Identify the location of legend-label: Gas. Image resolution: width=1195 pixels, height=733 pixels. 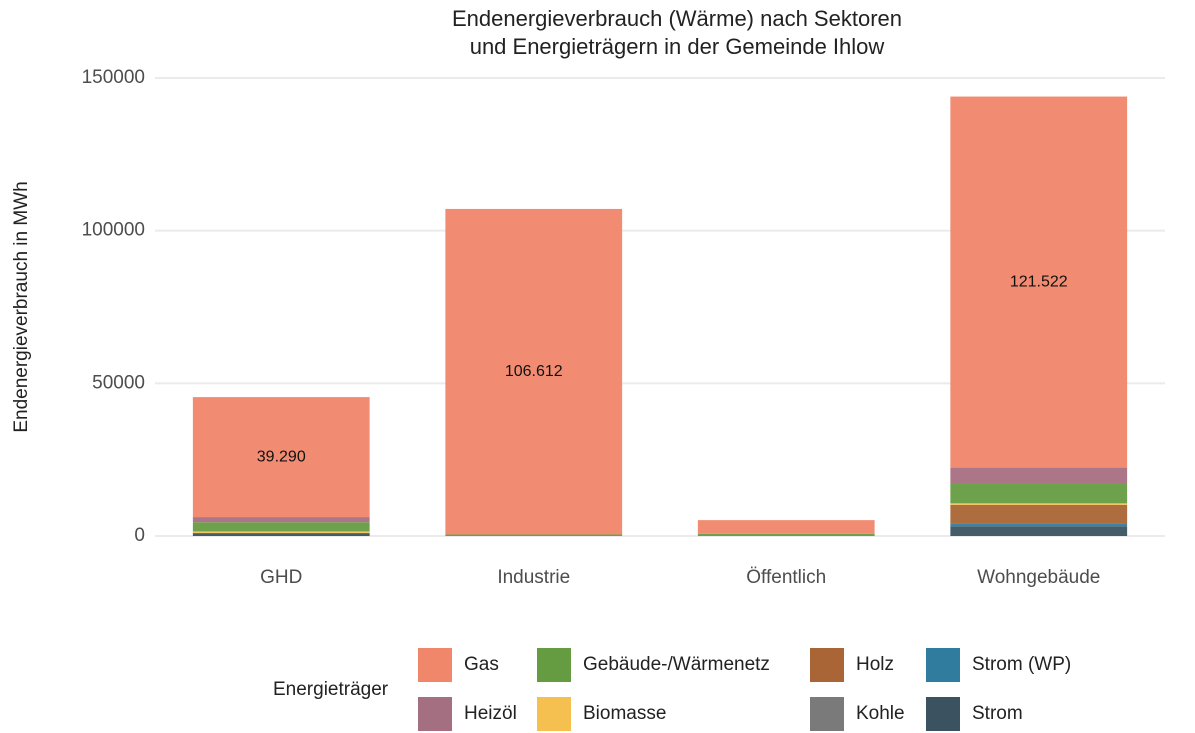
(481, 664).